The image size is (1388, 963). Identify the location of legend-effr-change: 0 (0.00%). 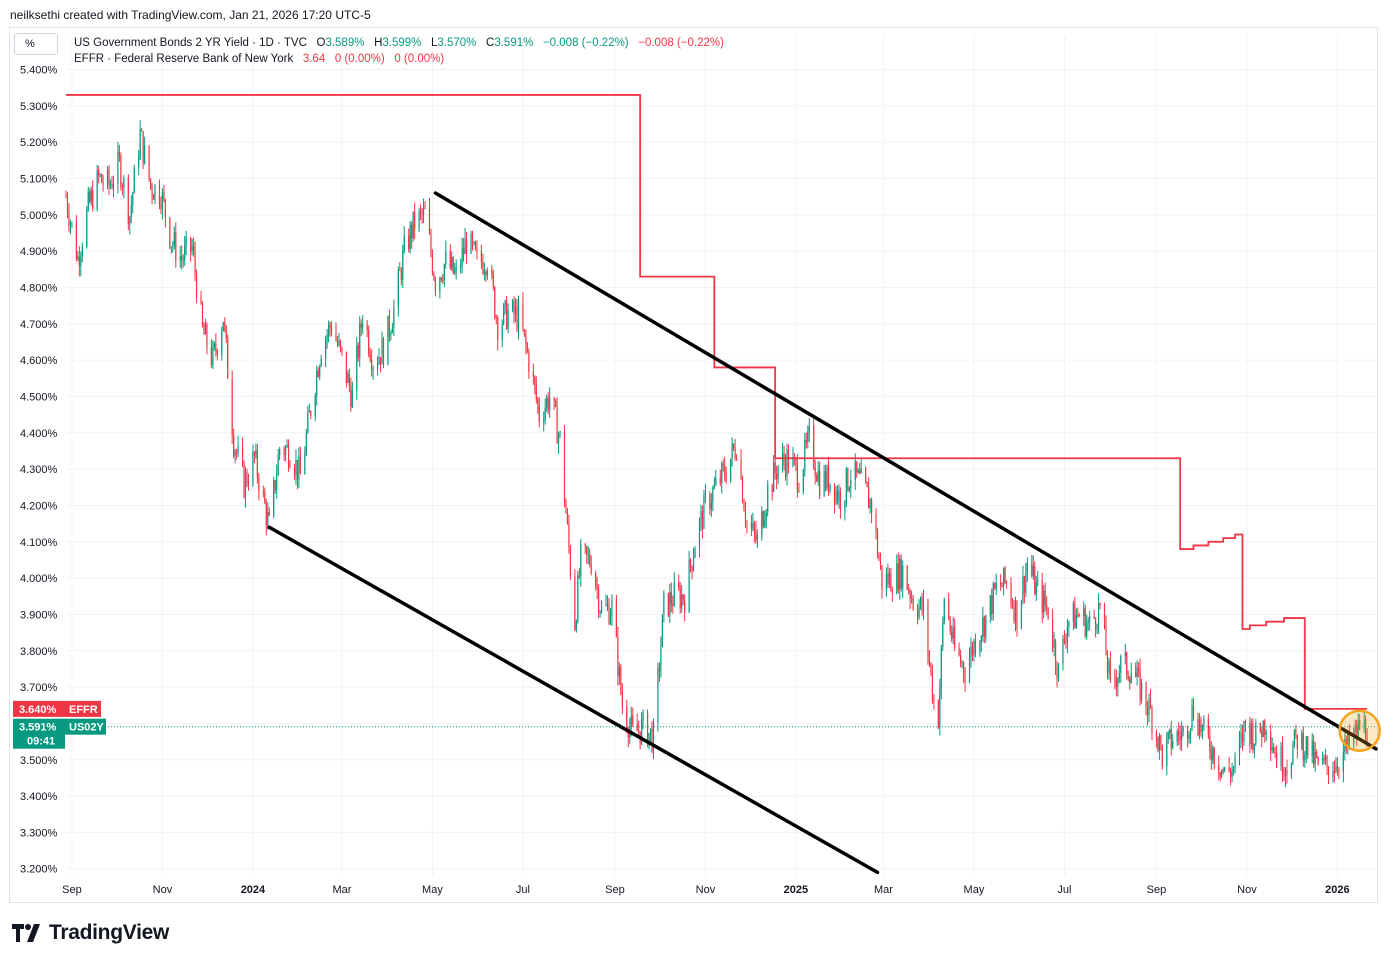
(359, 59).